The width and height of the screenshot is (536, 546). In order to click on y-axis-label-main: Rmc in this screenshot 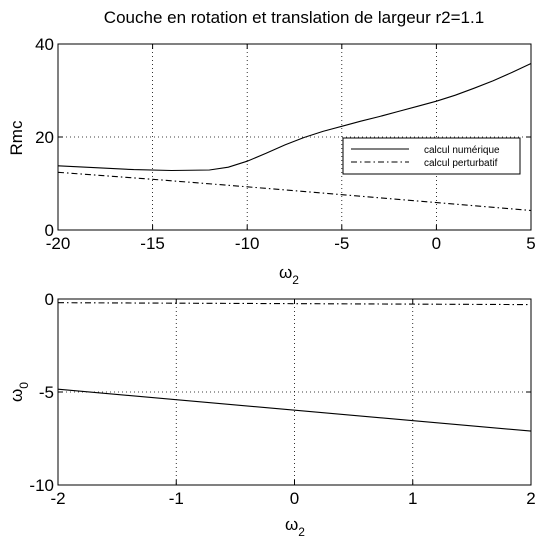, I will do `click(16, 137)`.